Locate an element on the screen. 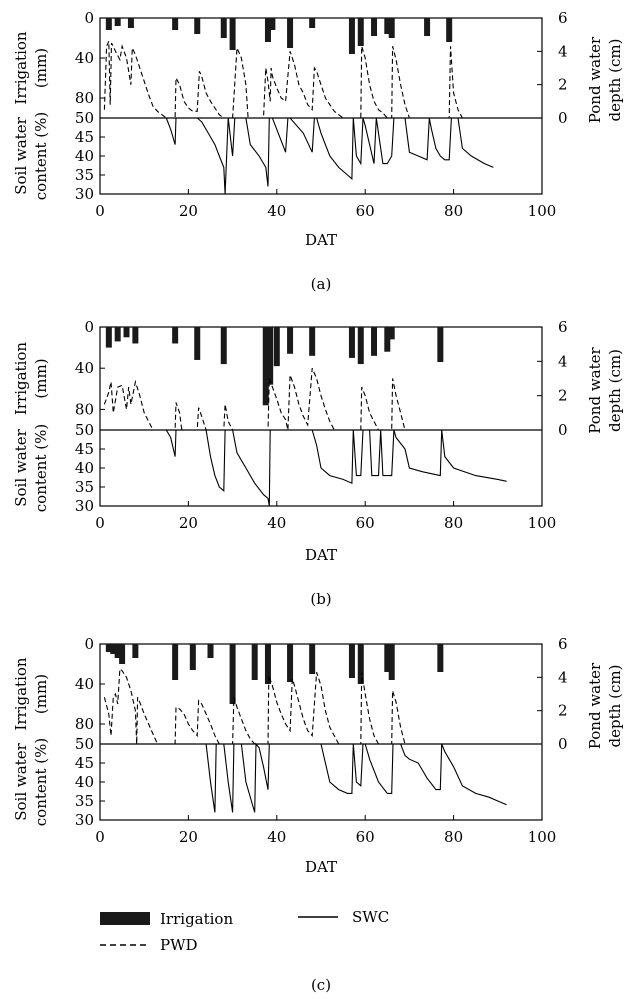  pond-depth-tick-label: 6 is located at coordinates (563, 327).